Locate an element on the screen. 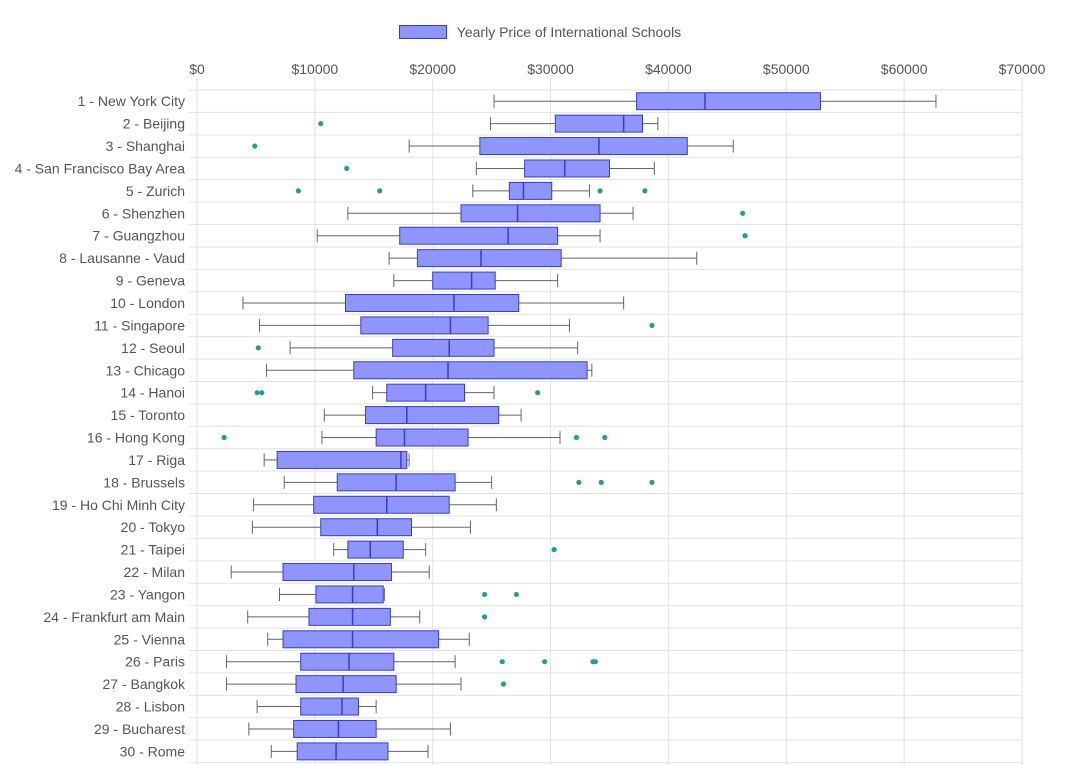 This screenshot has height=765, width=1080. category-label: 27 - Bangkok is located at coordinates (144, 684).